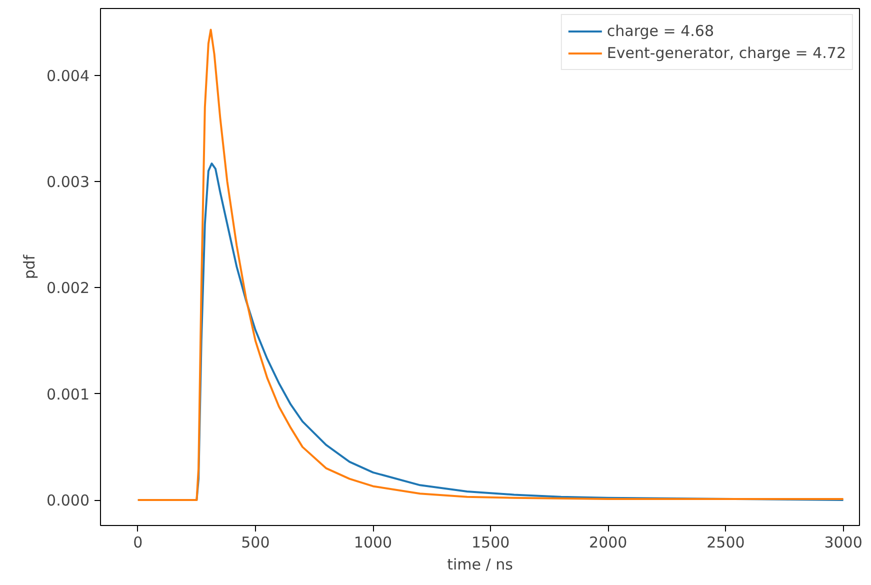  Describe the element at coordinates (373, 543) in the screenshot. I see `x-tick-label: 1000` at that location.